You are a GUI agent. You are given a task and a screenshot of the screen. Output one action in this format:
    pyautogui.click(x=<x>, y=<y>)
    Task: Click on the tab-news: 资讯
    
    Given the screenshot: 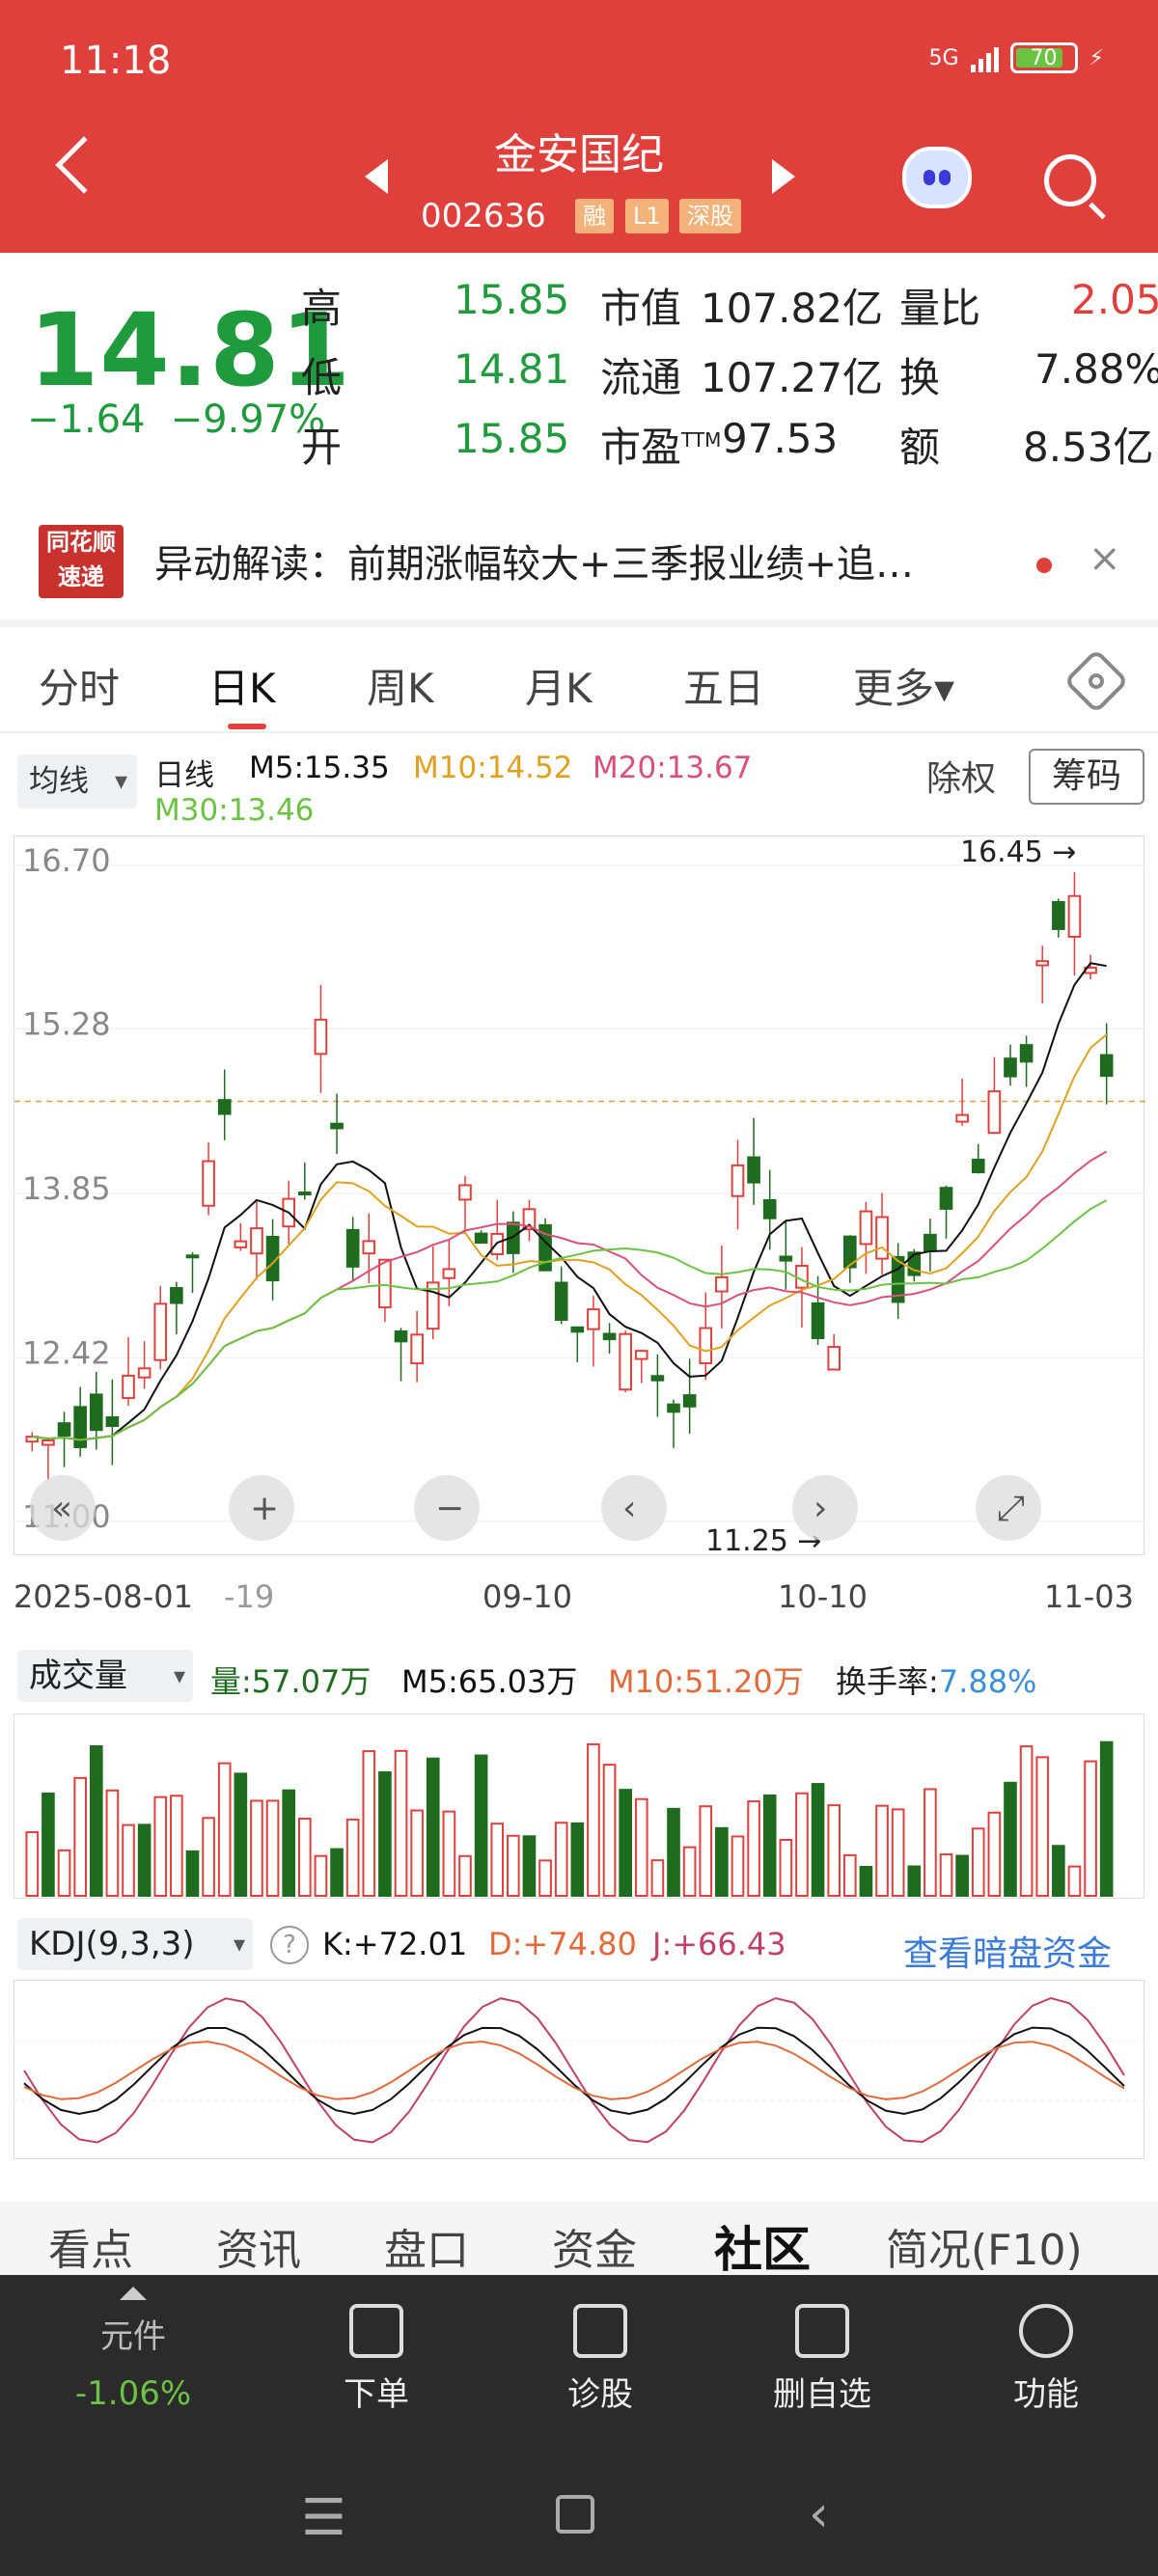 What is the action you would take?
    pyautogui.click(x=258, y=2251)
    